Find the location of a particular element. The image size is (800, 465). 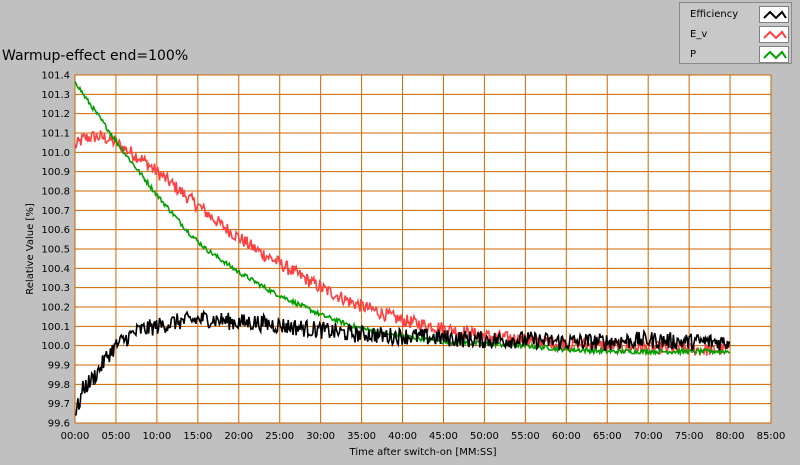

x-tick-label: 50:00 is located at coordinates (484, 436).